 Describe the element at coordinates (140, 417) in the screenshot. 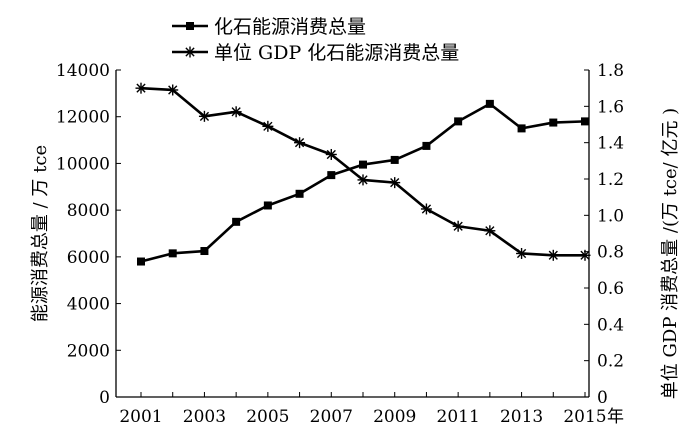

I see `x-tick-label: 2001` at that location.